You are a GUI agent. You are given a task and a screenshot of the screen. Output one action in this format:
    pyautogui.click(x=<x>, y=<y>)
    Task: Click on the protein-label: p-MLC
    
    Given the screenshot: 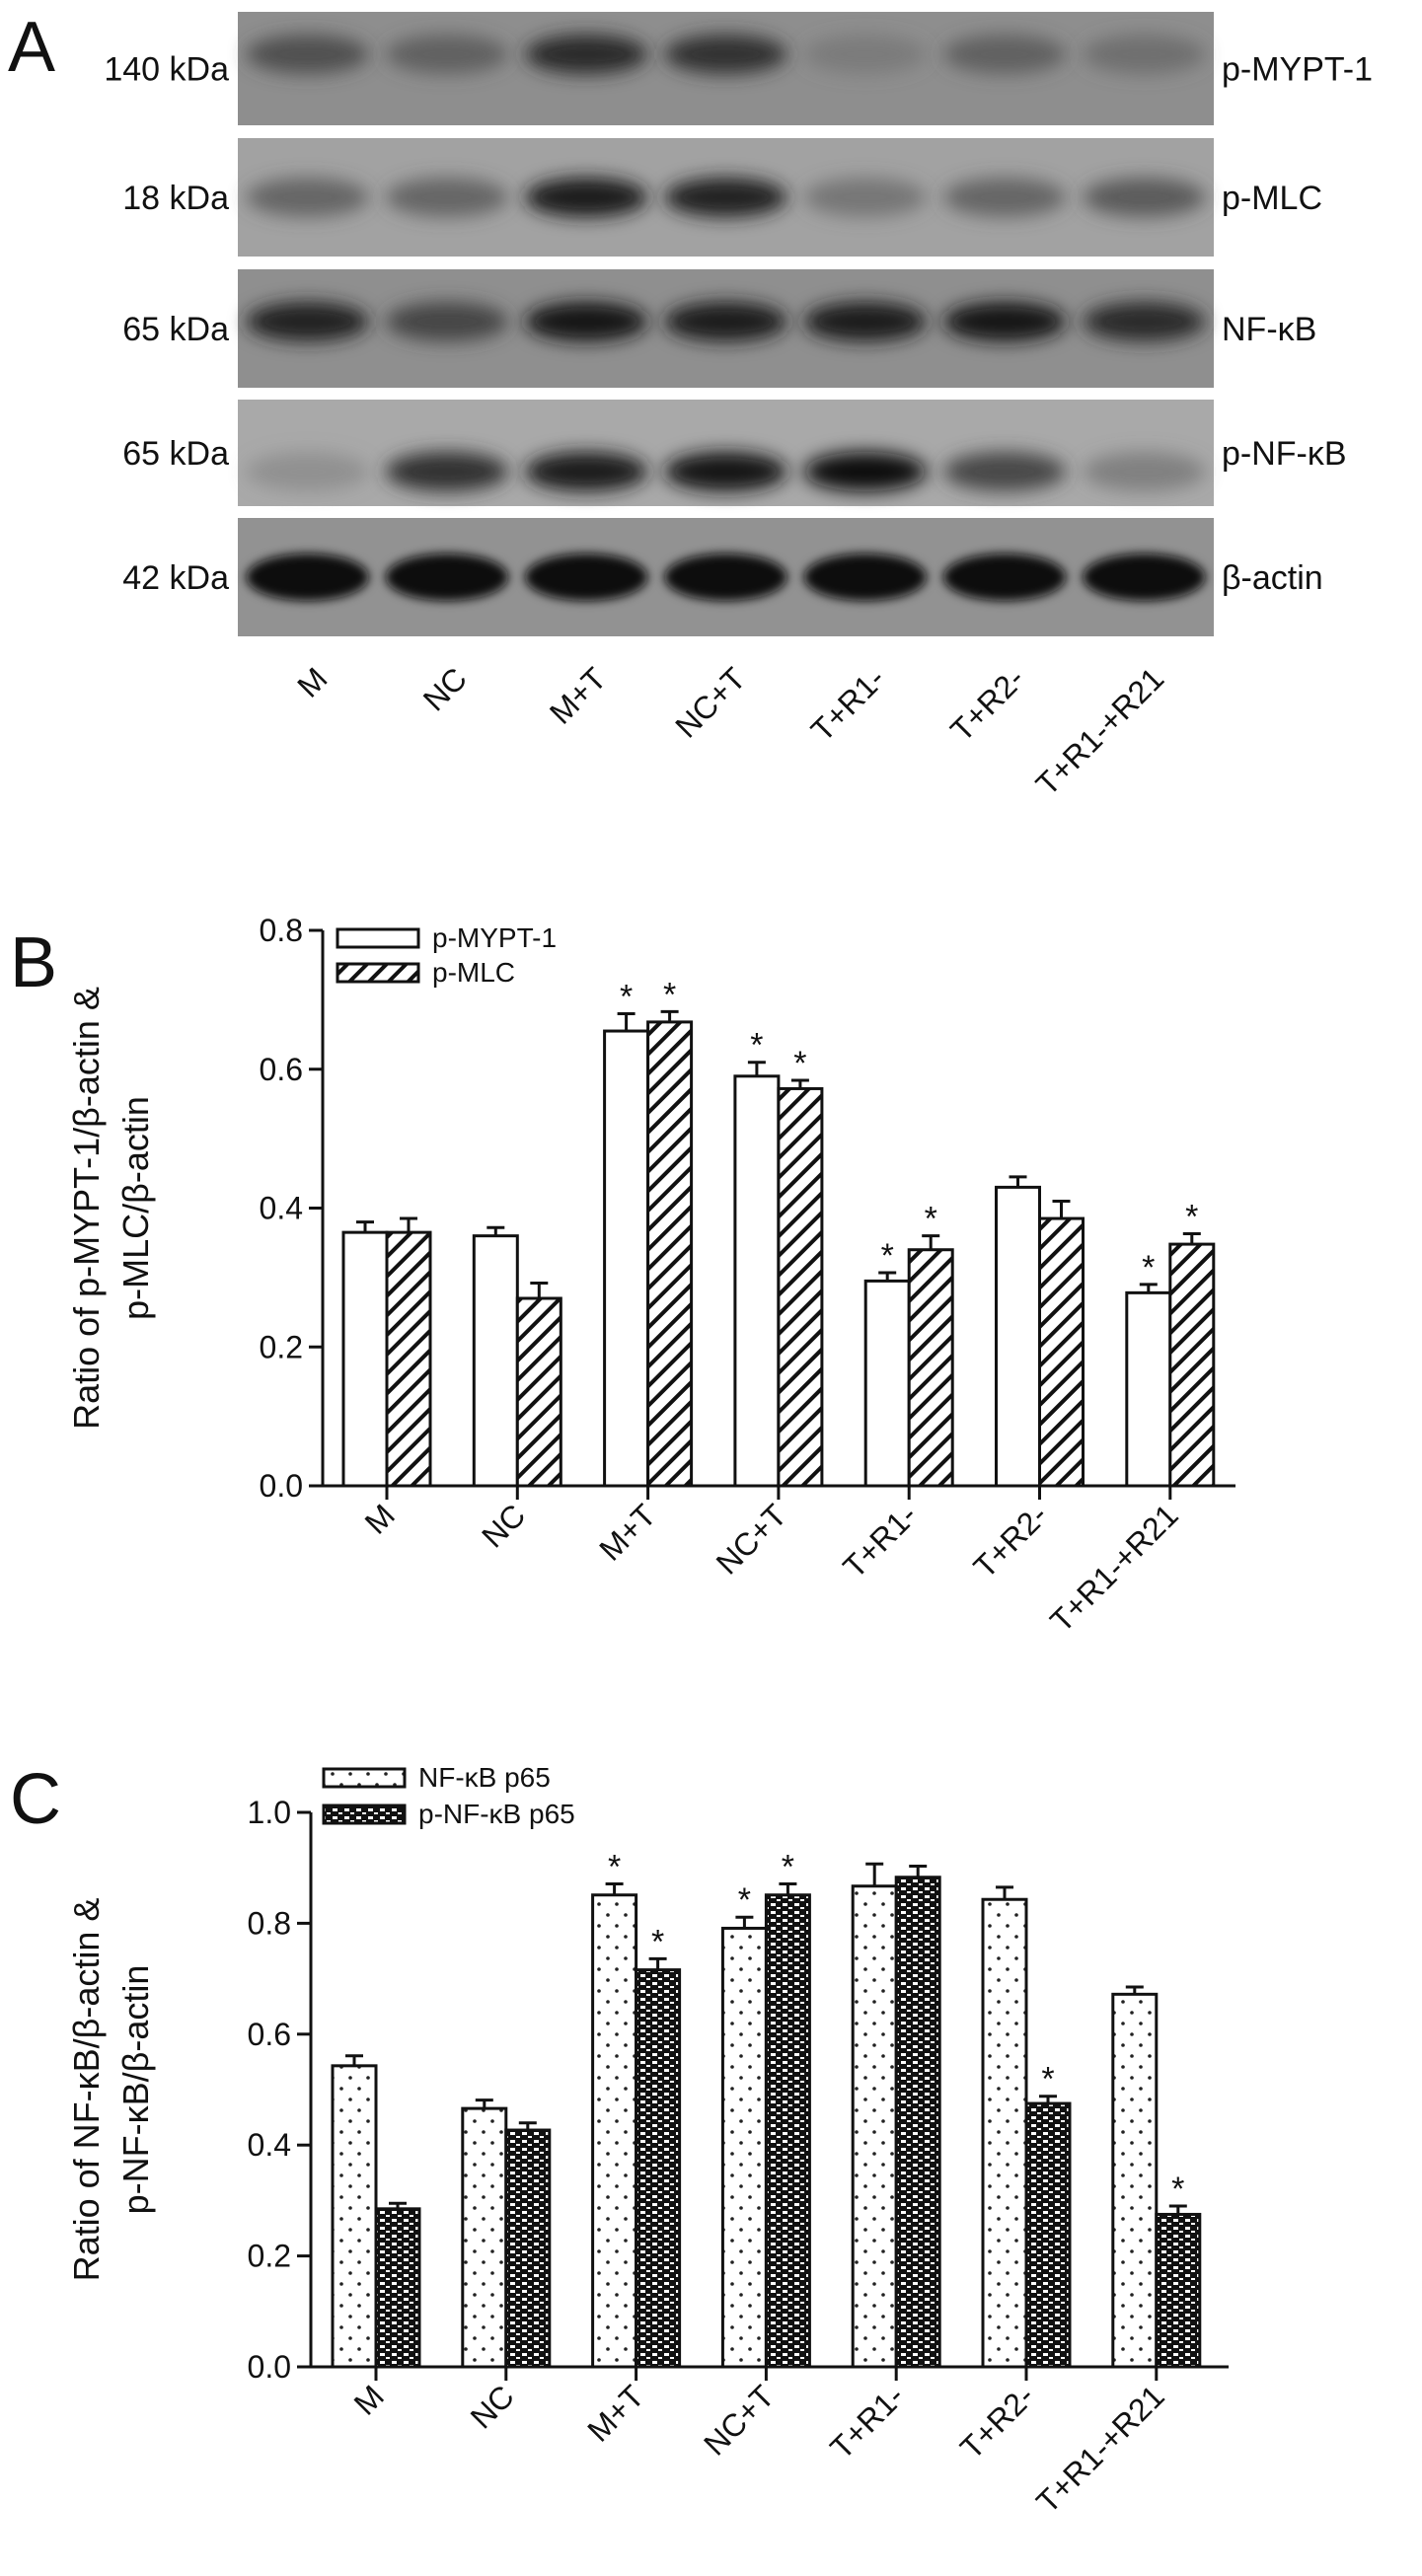 What is the action you would take?
    pyautogui.click(x=1272, y=198)
    